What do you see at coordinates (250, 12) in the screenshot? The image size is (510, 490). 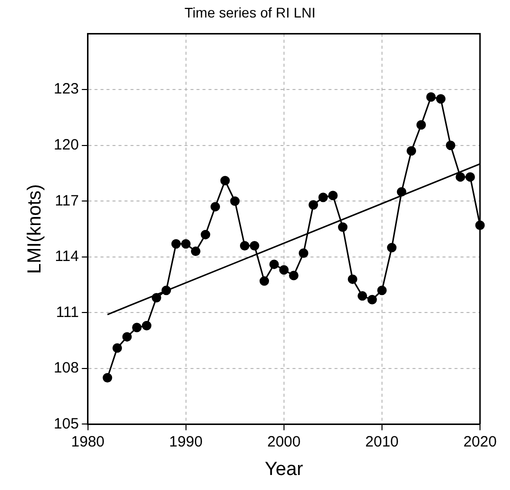 I see `chart-title: Time series of RI LNI` at bounding box center [250, 12].